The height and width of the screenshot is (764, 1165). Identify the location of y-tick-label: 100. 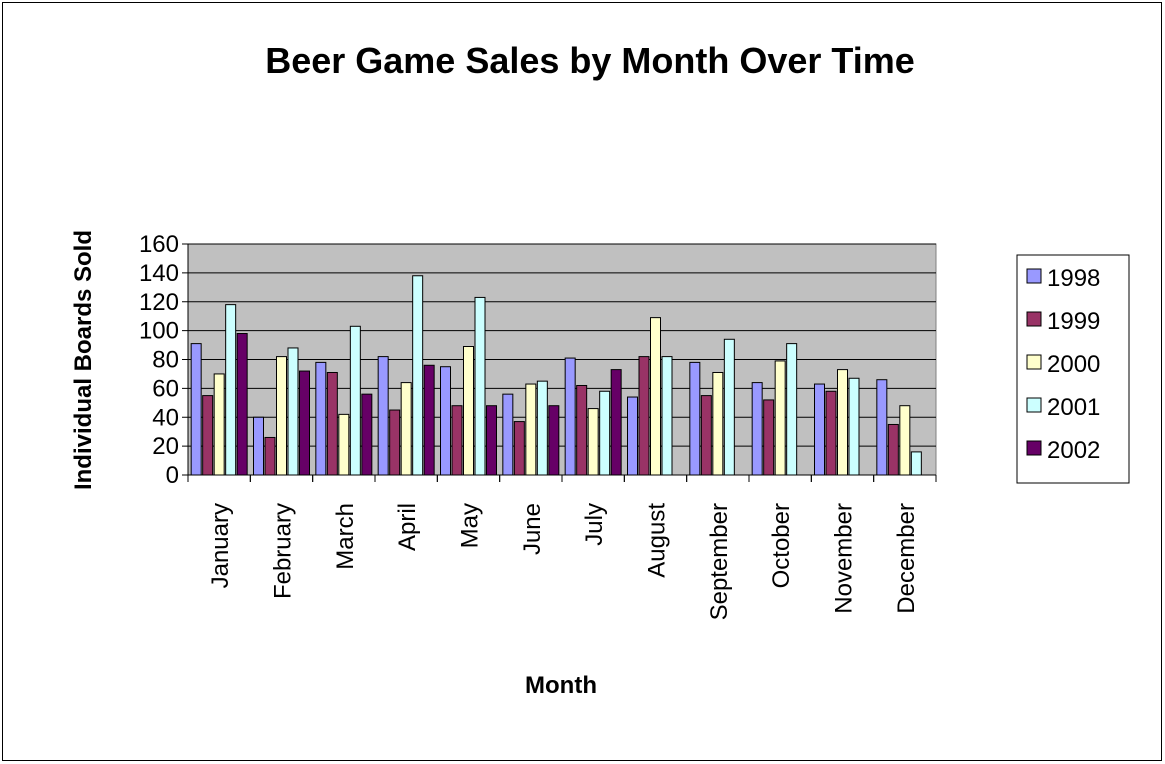
(159, 331).